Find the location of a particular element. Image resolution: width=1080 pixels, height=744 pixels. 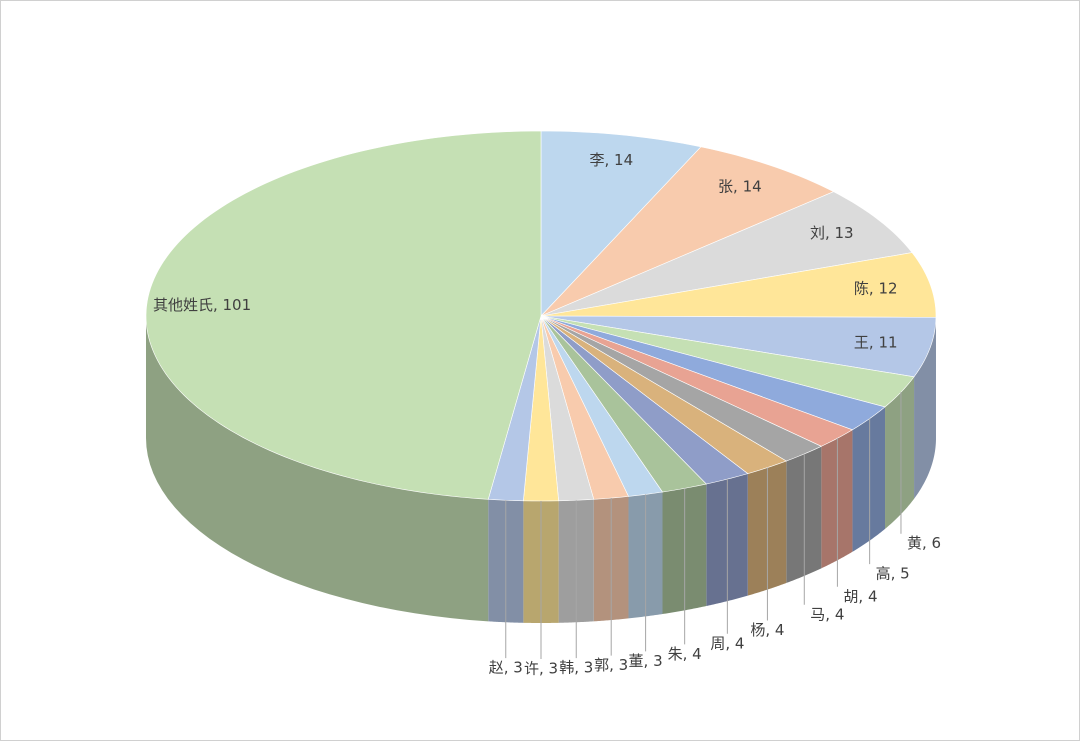

data-label: 许, 3 is located at coordinates (541, 669).